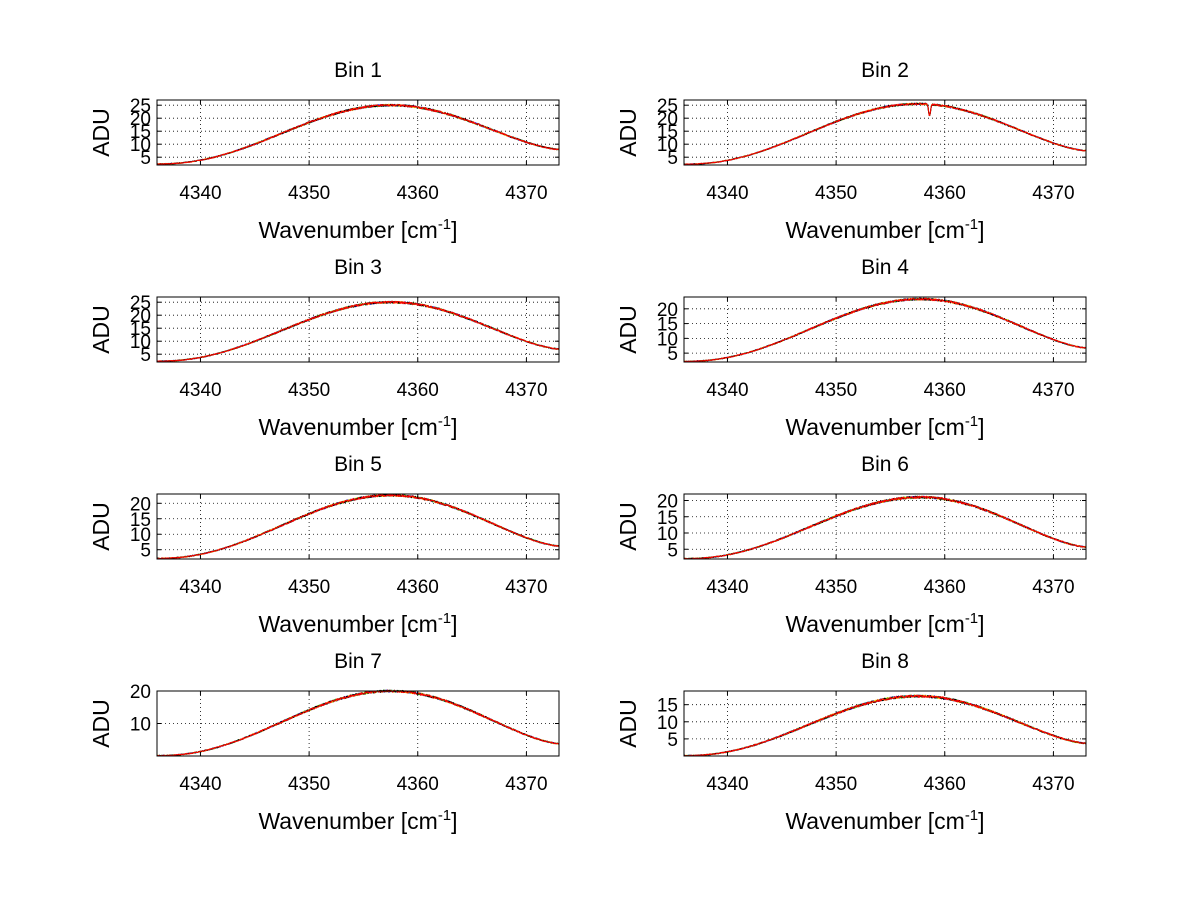 The width and height of the screenshot is (1200, 901). What do you see at coordinates (358, 70) in the screenshot?
I see `subplot-title: Bin 1` at bounding box center [358, 70].